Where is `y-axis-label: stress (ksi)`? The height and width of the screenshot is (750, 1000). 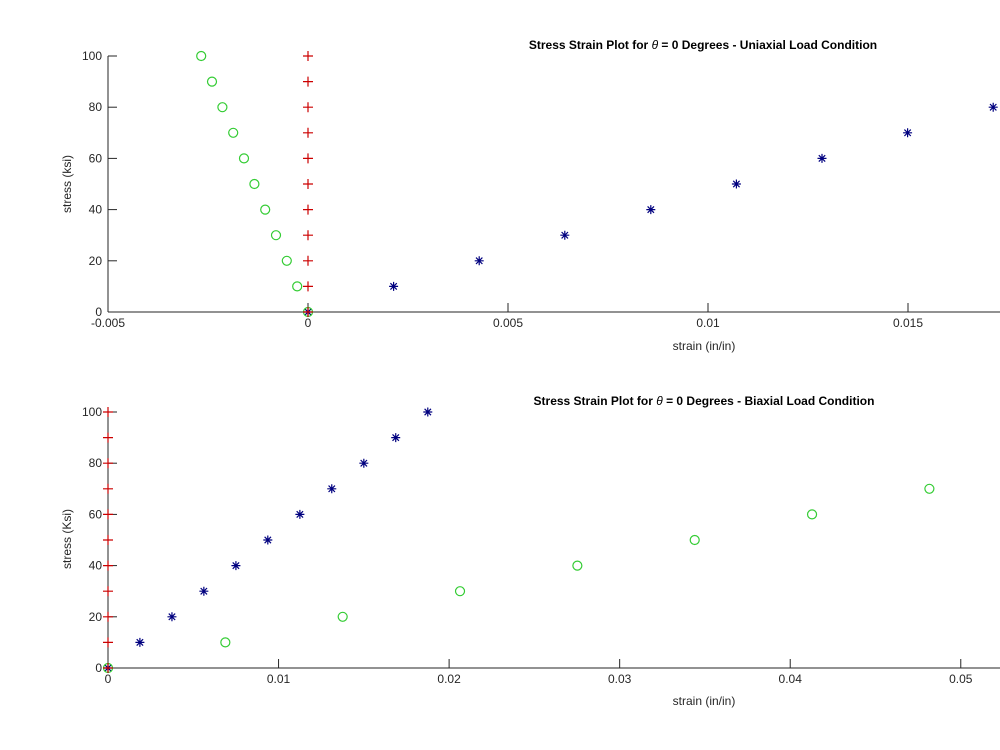
y-axis-label: stress (ksi) is located at coordinates (67, 184).